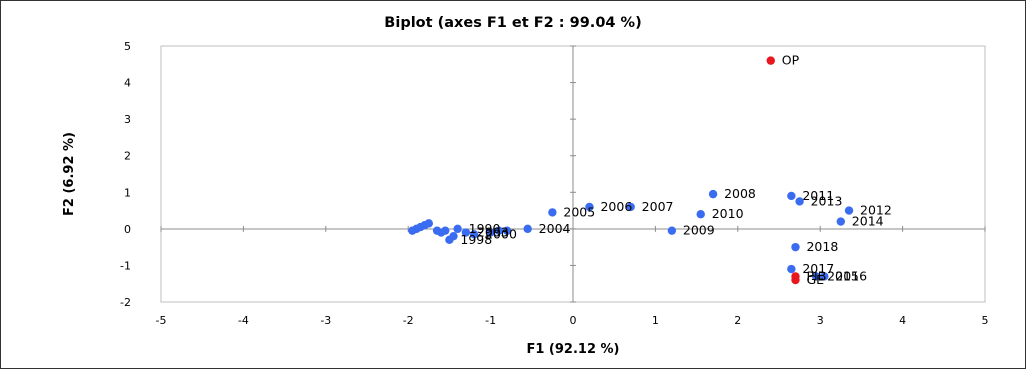 This screenshot has height=369, width=1026. Describe the element at coordinates (512, 23) in the screenshot. I see `chart-title: Biplot (axes F1 et F2 : 99.04 %)` at that location.